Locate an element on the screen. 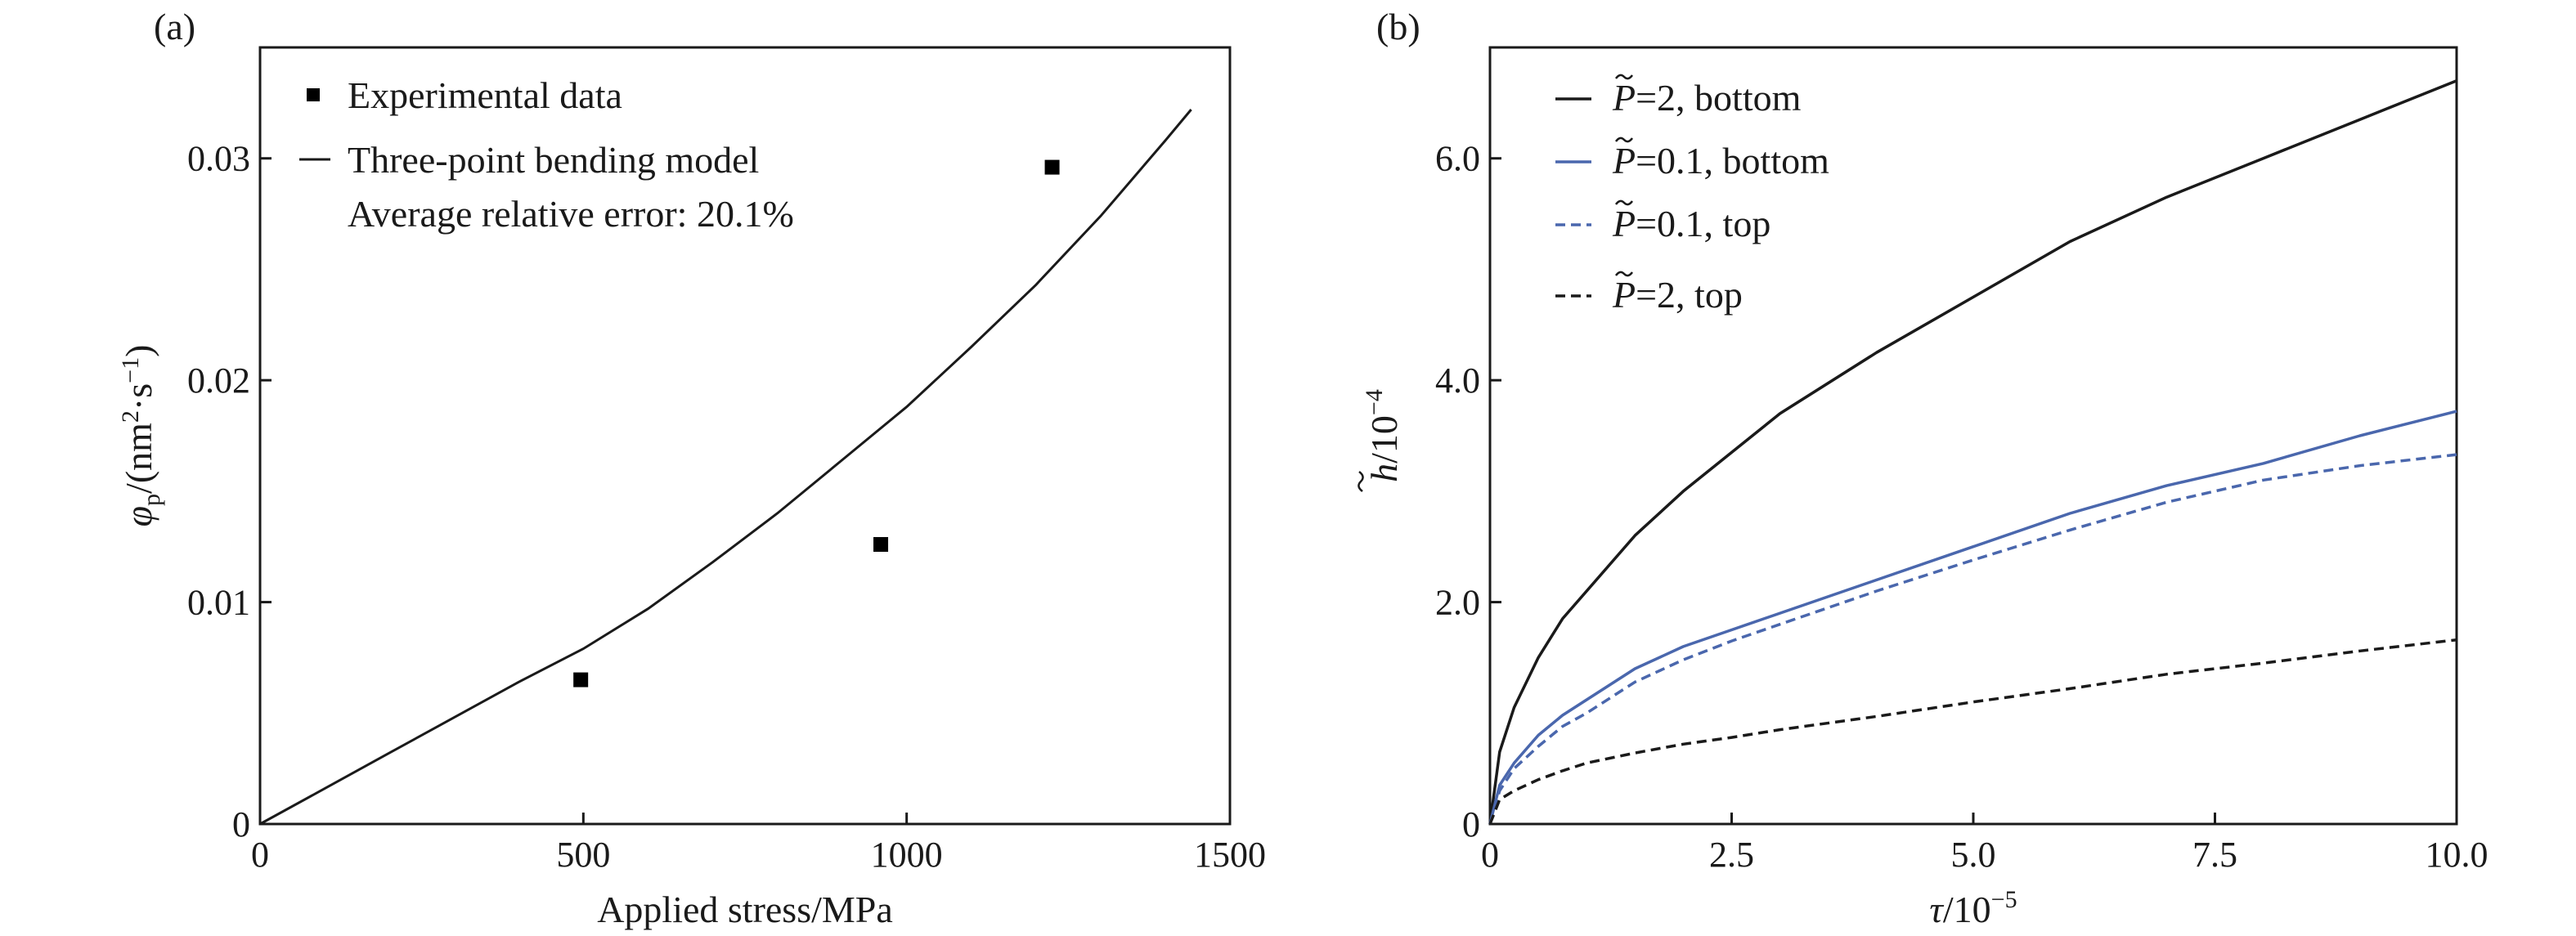 Image resolution: width=2576 pixels, height=936 pixels. panel-a-y-axis-label: φp/(nm2·s−1) is located at coordinates (141, 436).